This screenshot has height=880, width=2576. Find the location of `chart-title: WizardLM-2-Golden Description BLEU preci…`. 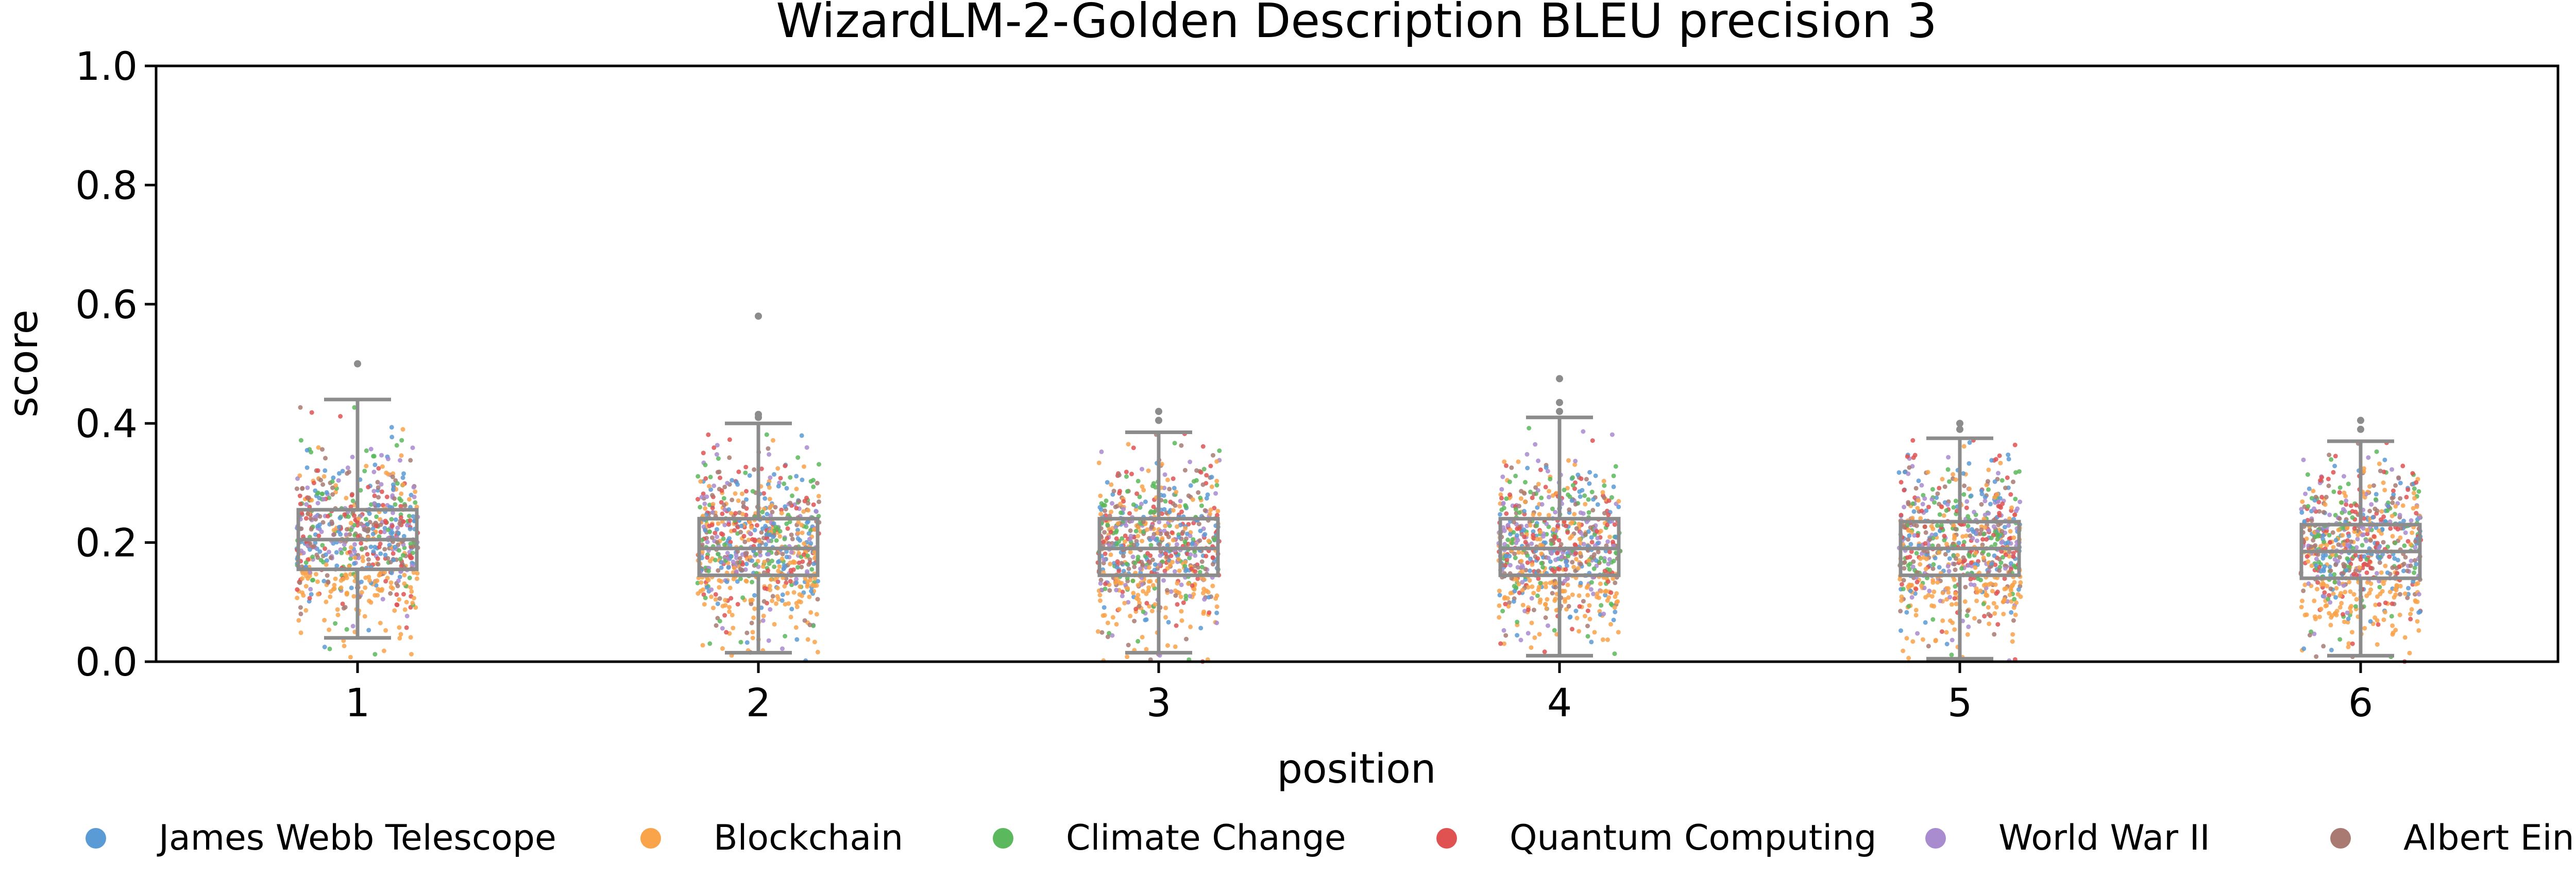

chart-title: WizardLM-2-Golden Description BLEU preci… is located at coordinates (1356, 24).